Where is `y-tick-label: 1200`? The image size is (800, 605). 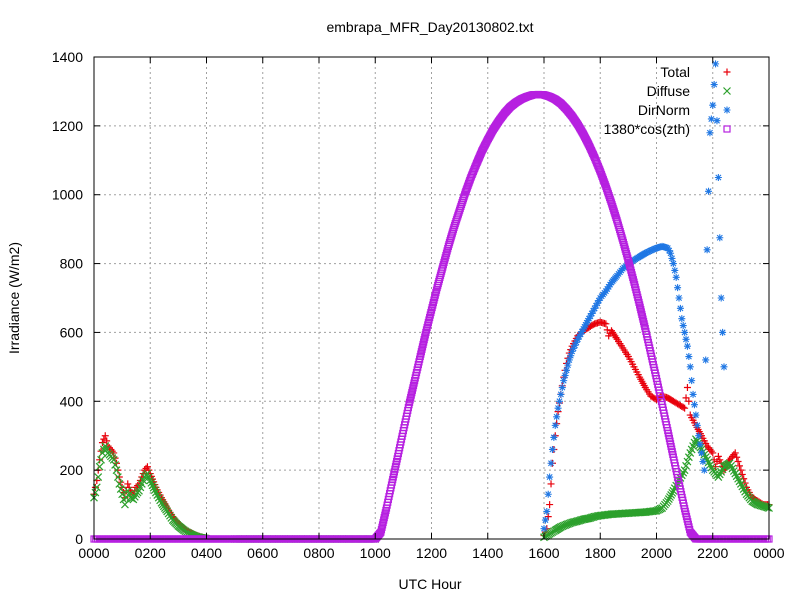 y-tick-label: 1200 is located at coordinates (67, 126).